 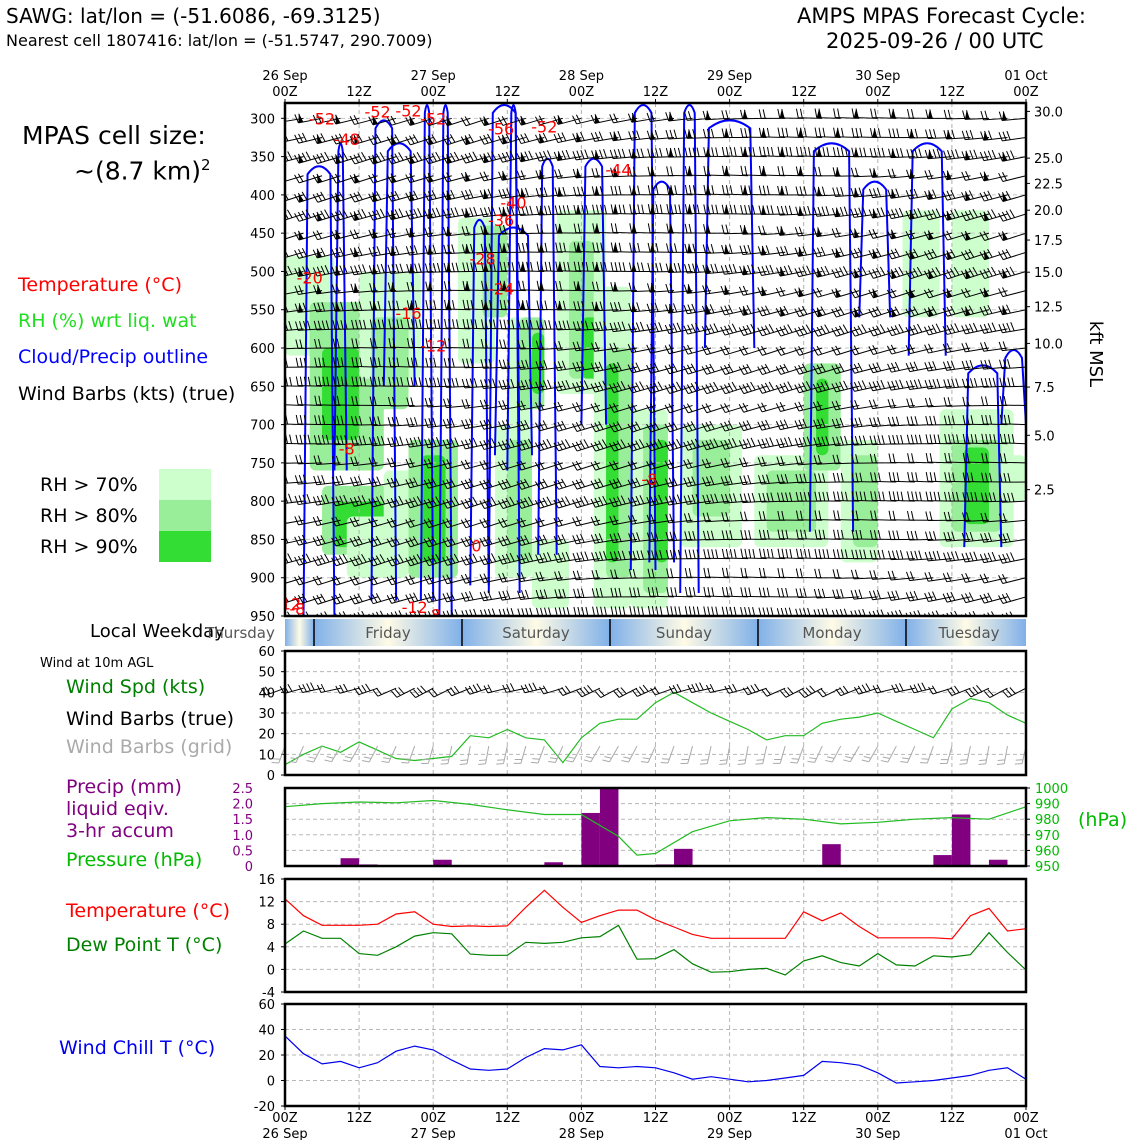 I want to click on wind-spd-label: Wind Spd (kts), so click(x=136, y=687).